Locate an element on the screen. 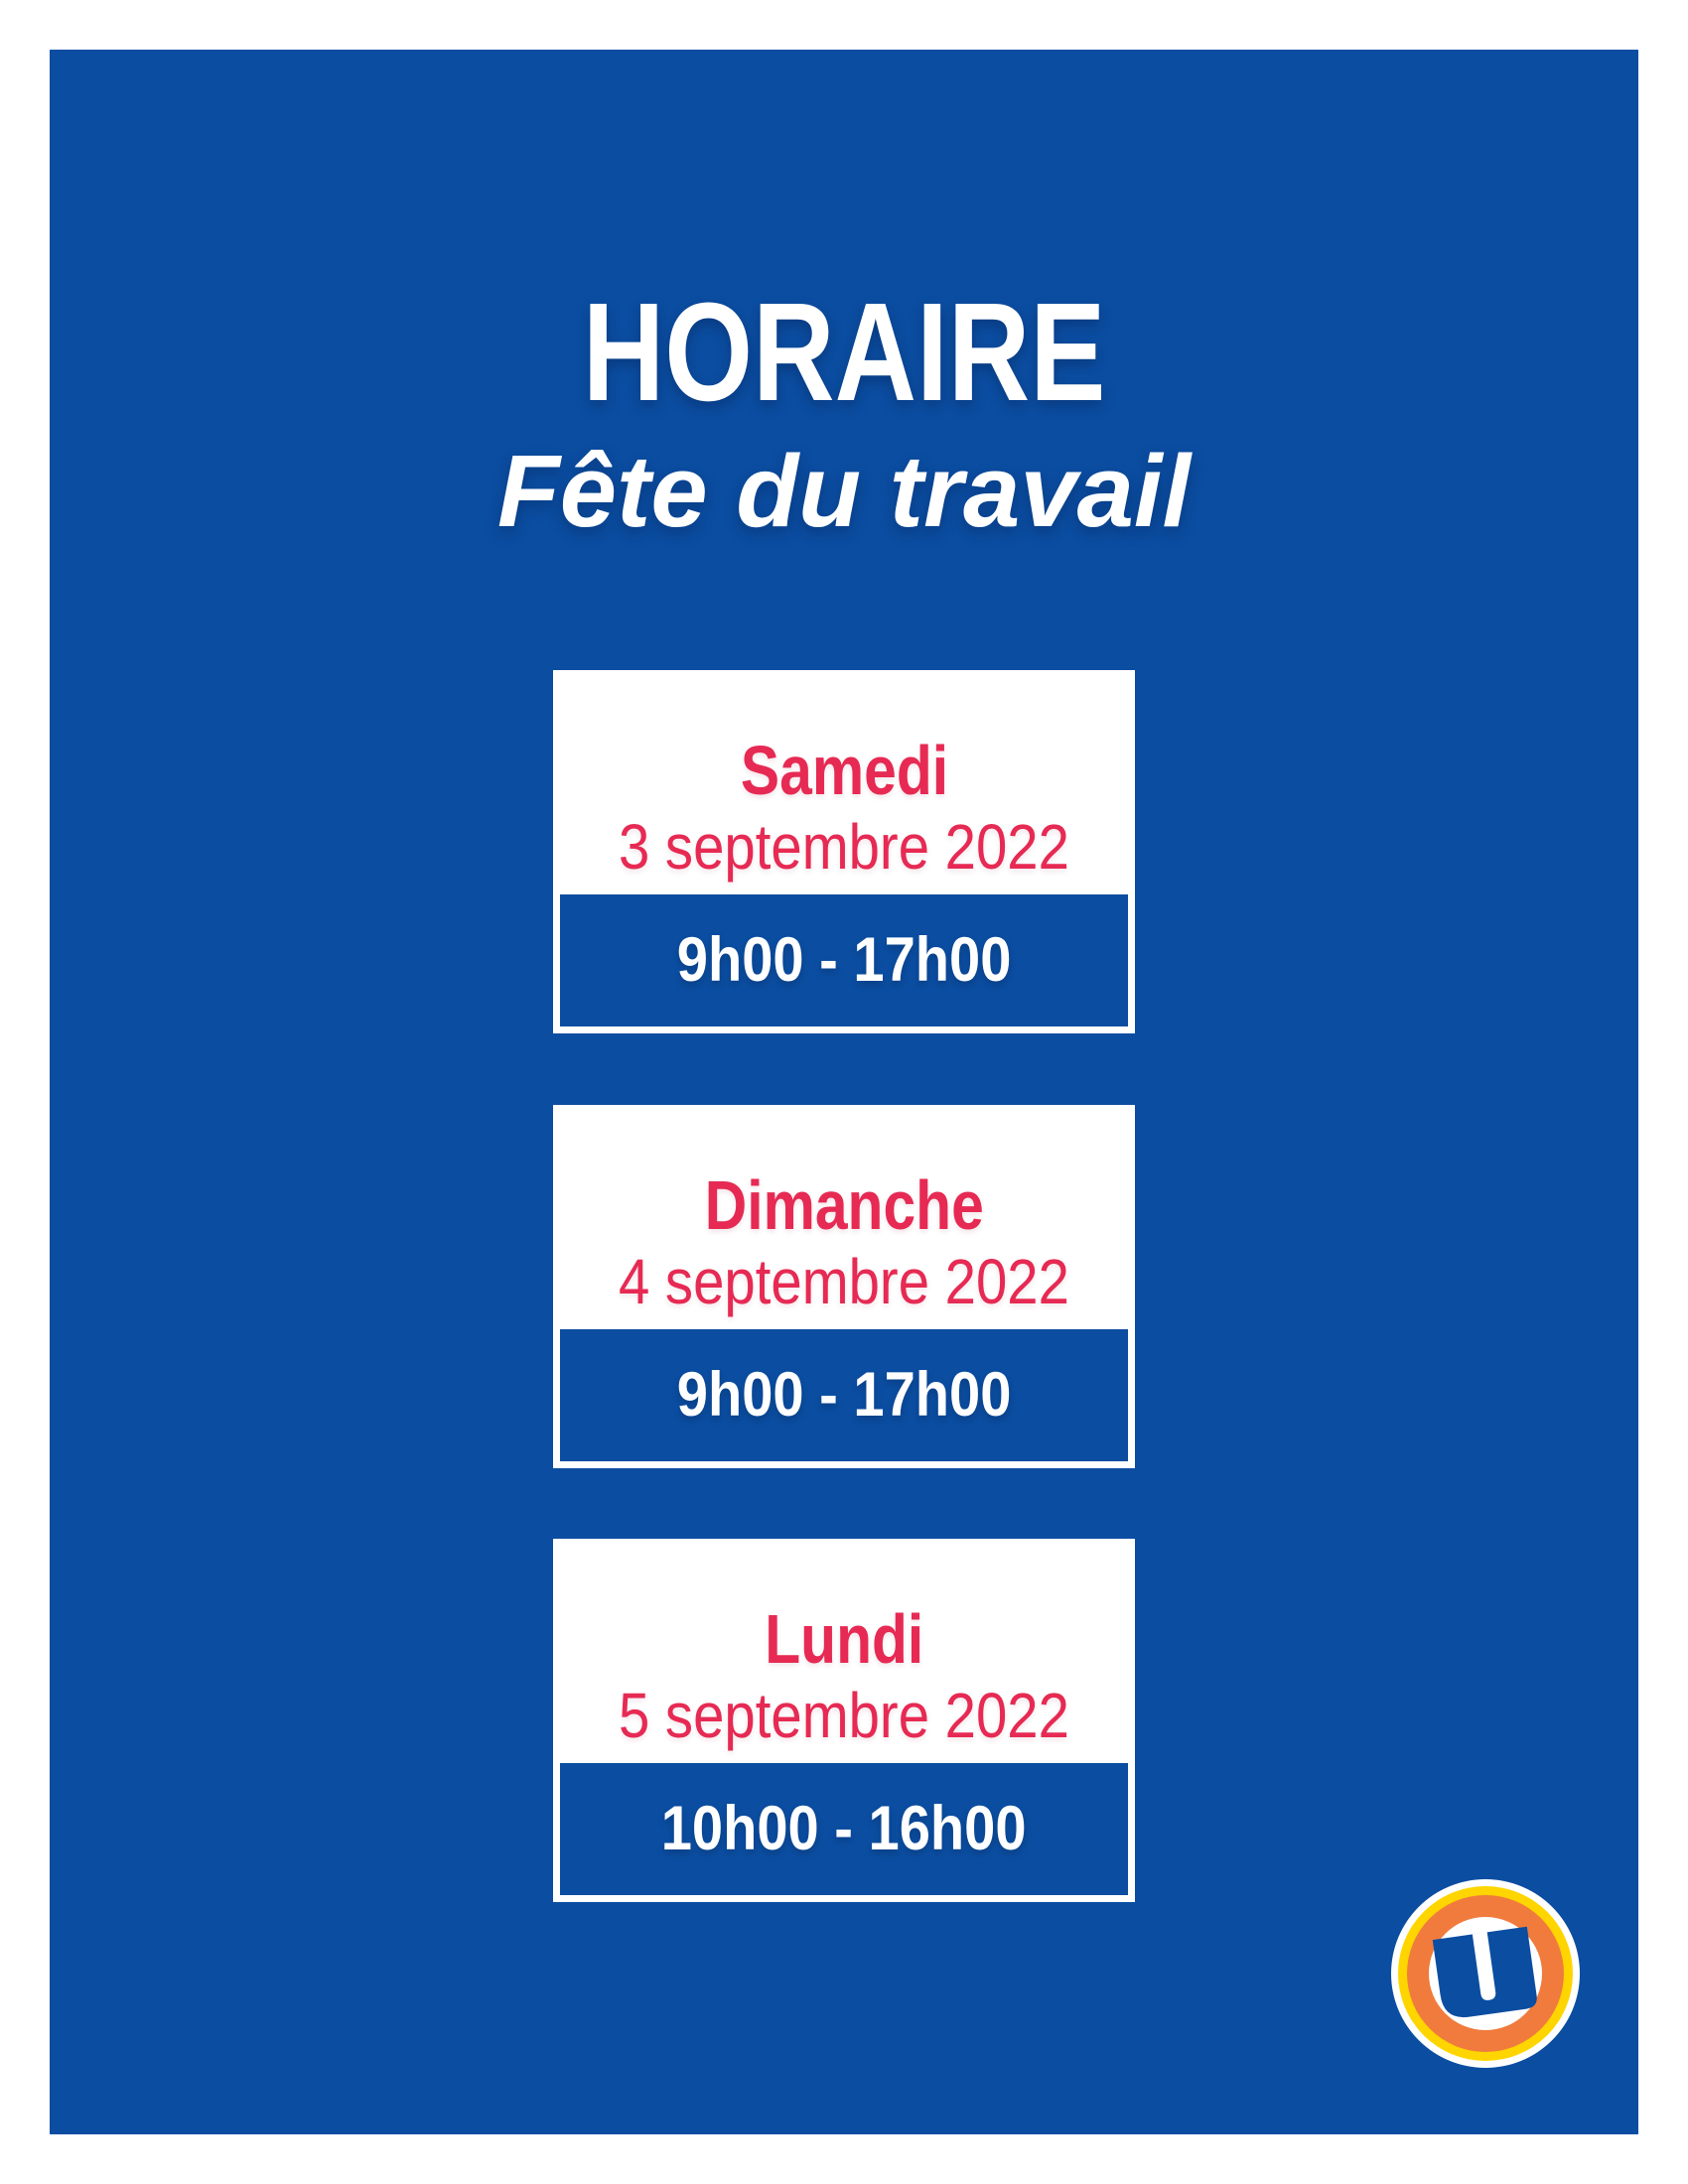 The height and width of the screenshot is (2184, 1688). day-date: 4 septembre 2022 is located at coordinates (844, 1281).